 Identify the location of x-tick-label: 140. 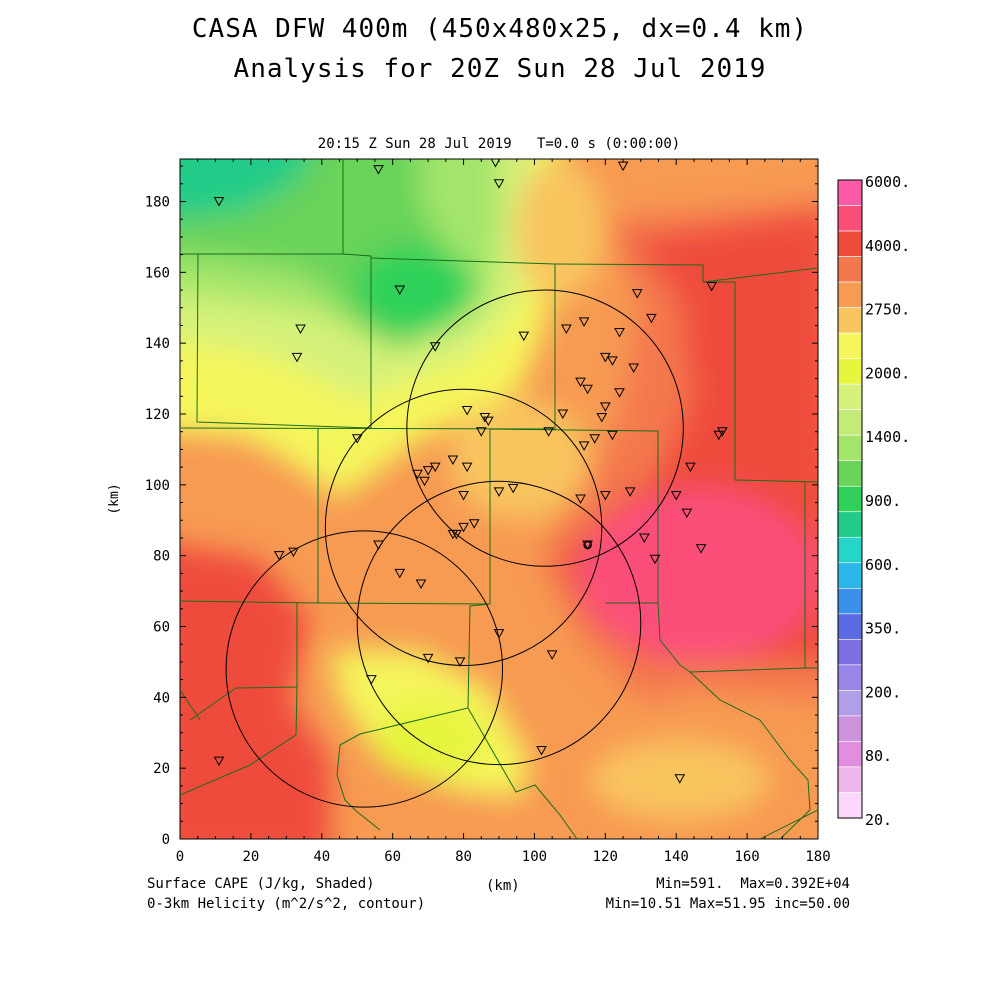
(676, 857).